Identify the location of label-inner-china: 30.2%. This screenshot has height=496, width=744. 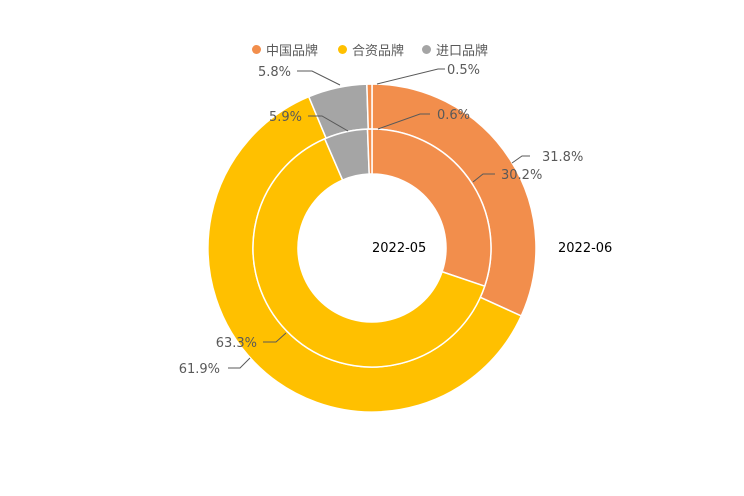
(521, 175).